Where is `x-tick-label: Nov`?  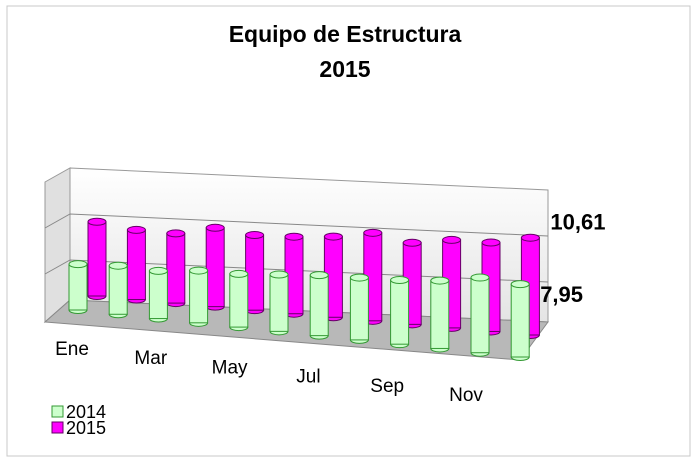 x-tick-label: Nov is located at coordinates (466, 395).